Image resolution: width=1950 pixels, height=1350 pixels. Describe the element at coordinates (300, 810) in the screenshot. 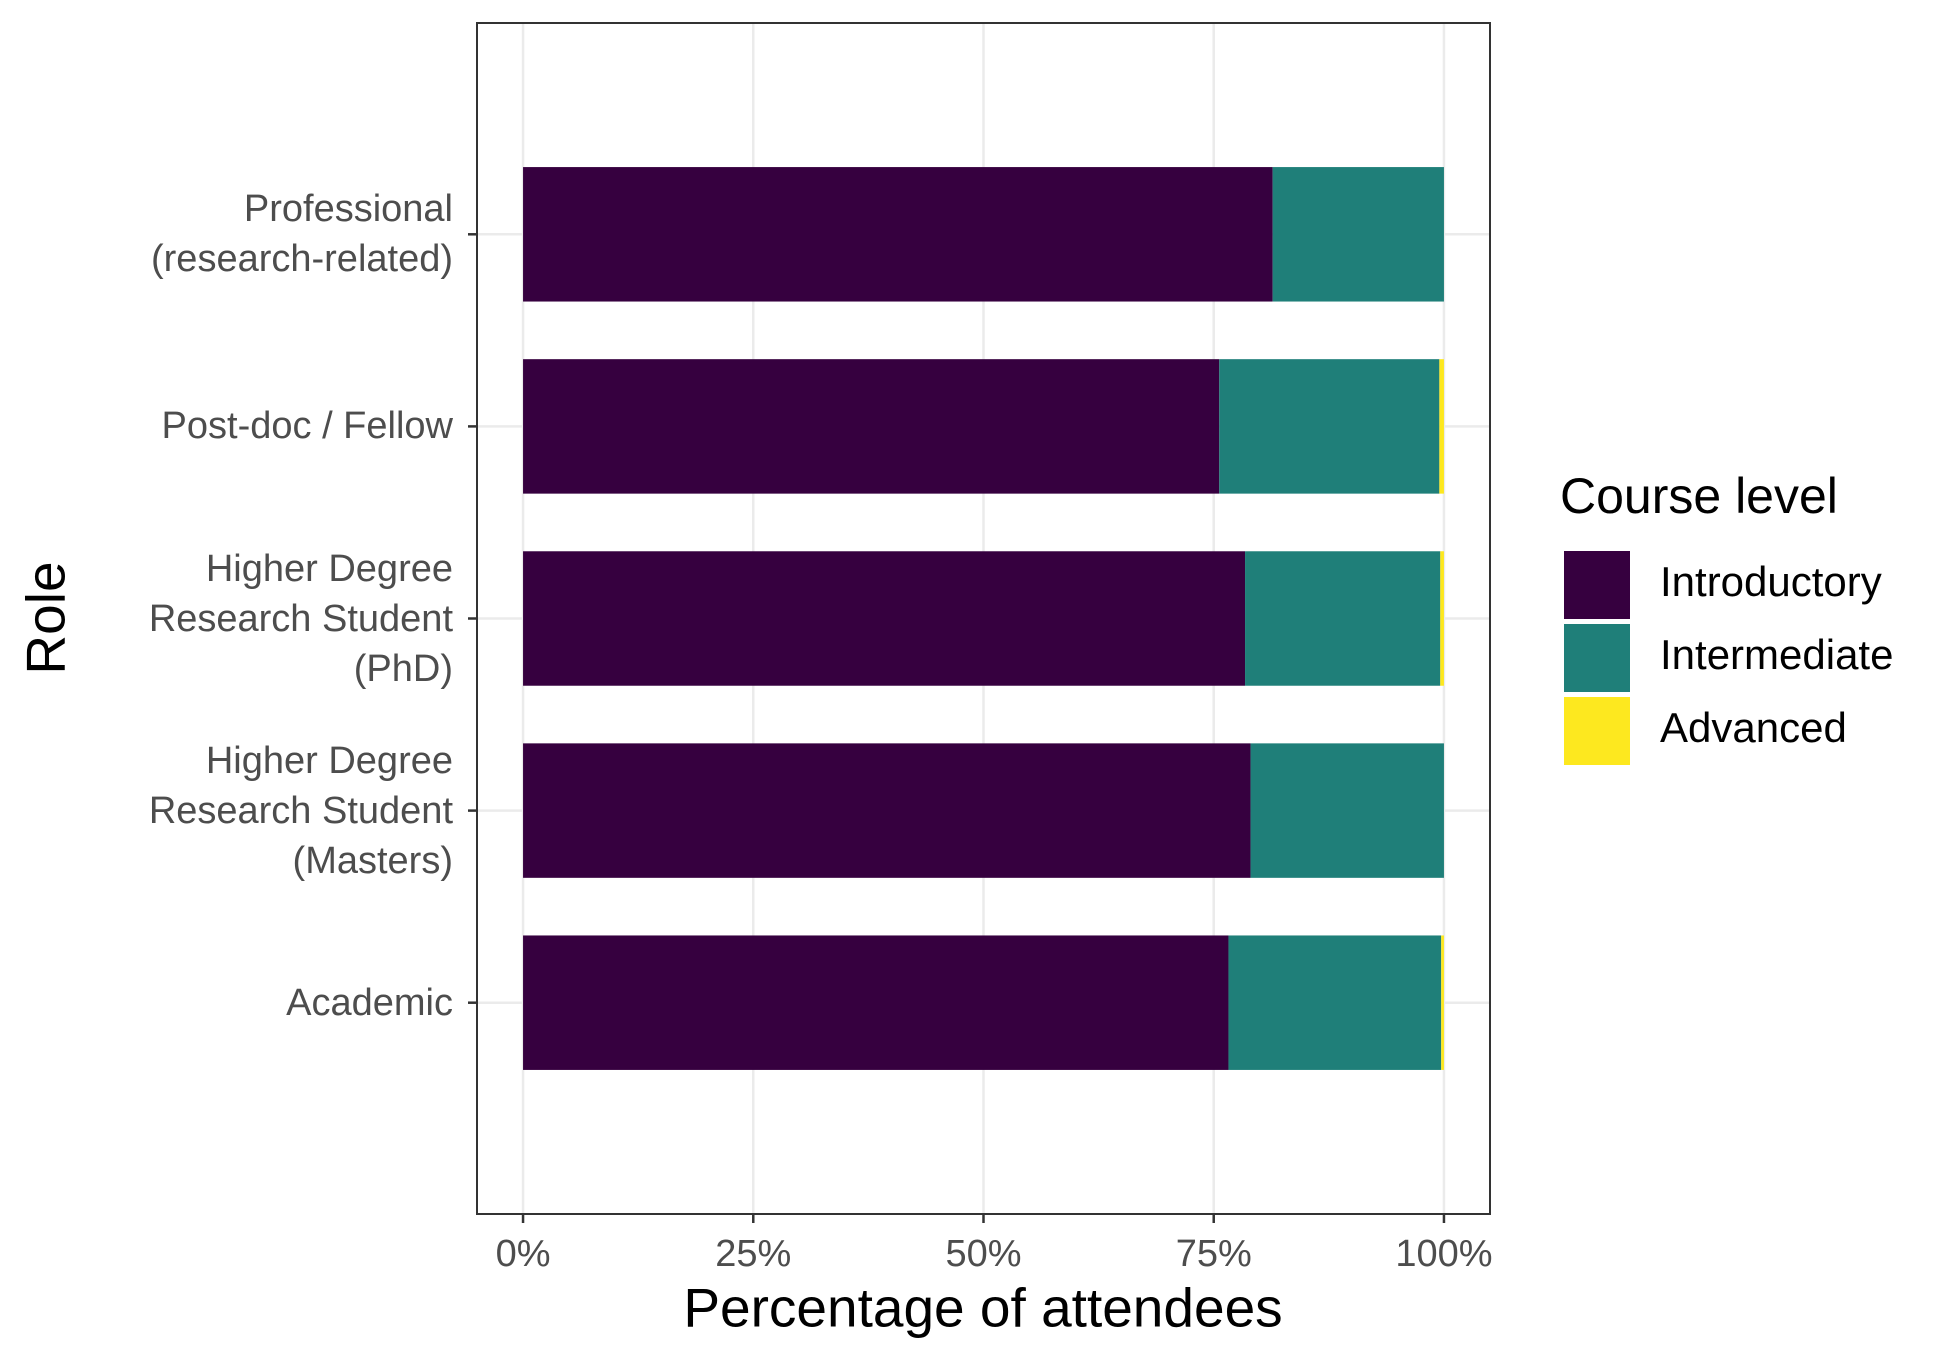

I see `y-tick-label: Higher Degree Research Student (Masters)` at that location.